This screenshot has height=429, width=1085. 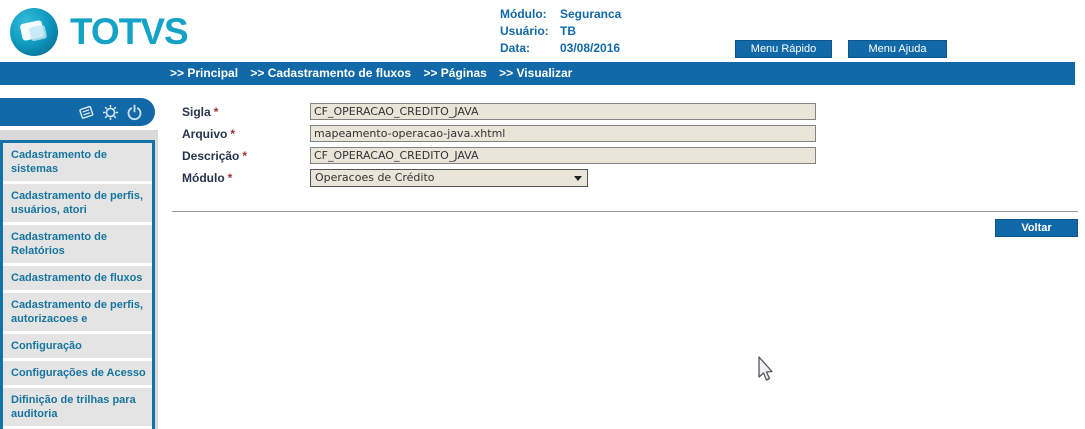 What do you see at coordinates (110, 112) in the screenshot?
I see `gear-icon` at bounding box center [110, 112].